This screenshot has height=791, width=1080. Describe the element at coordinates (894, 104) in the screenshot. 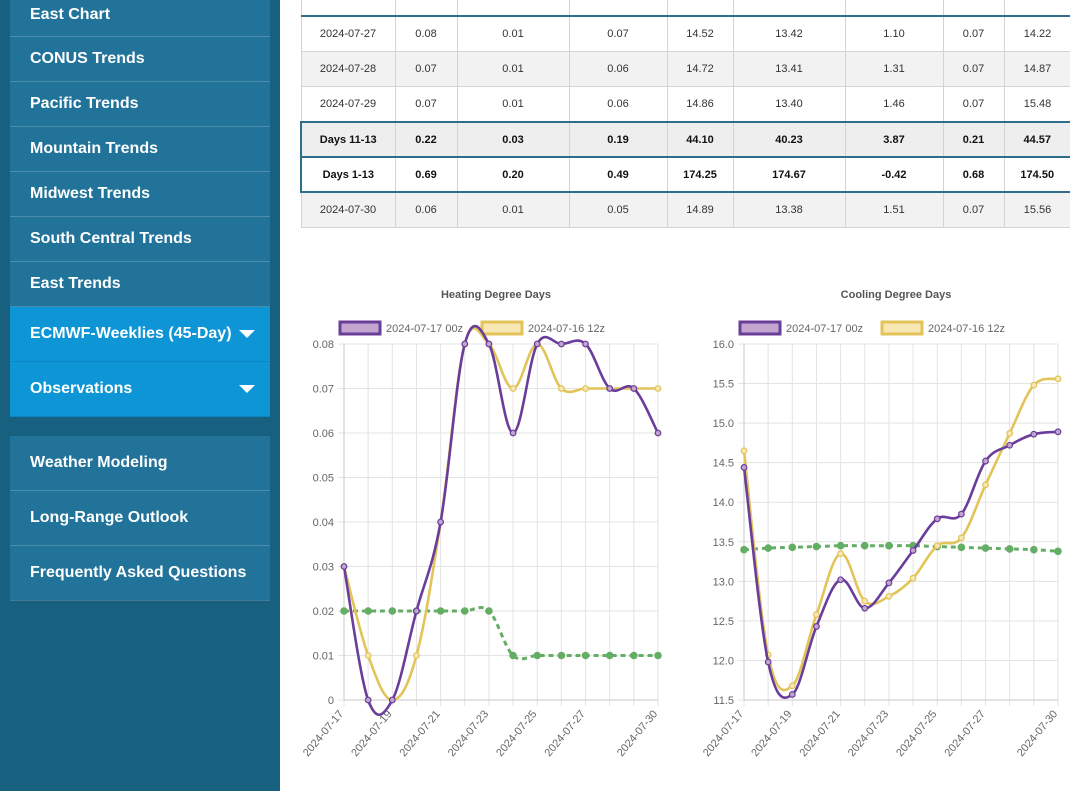

I see `table-cell: 1.46` at that location.